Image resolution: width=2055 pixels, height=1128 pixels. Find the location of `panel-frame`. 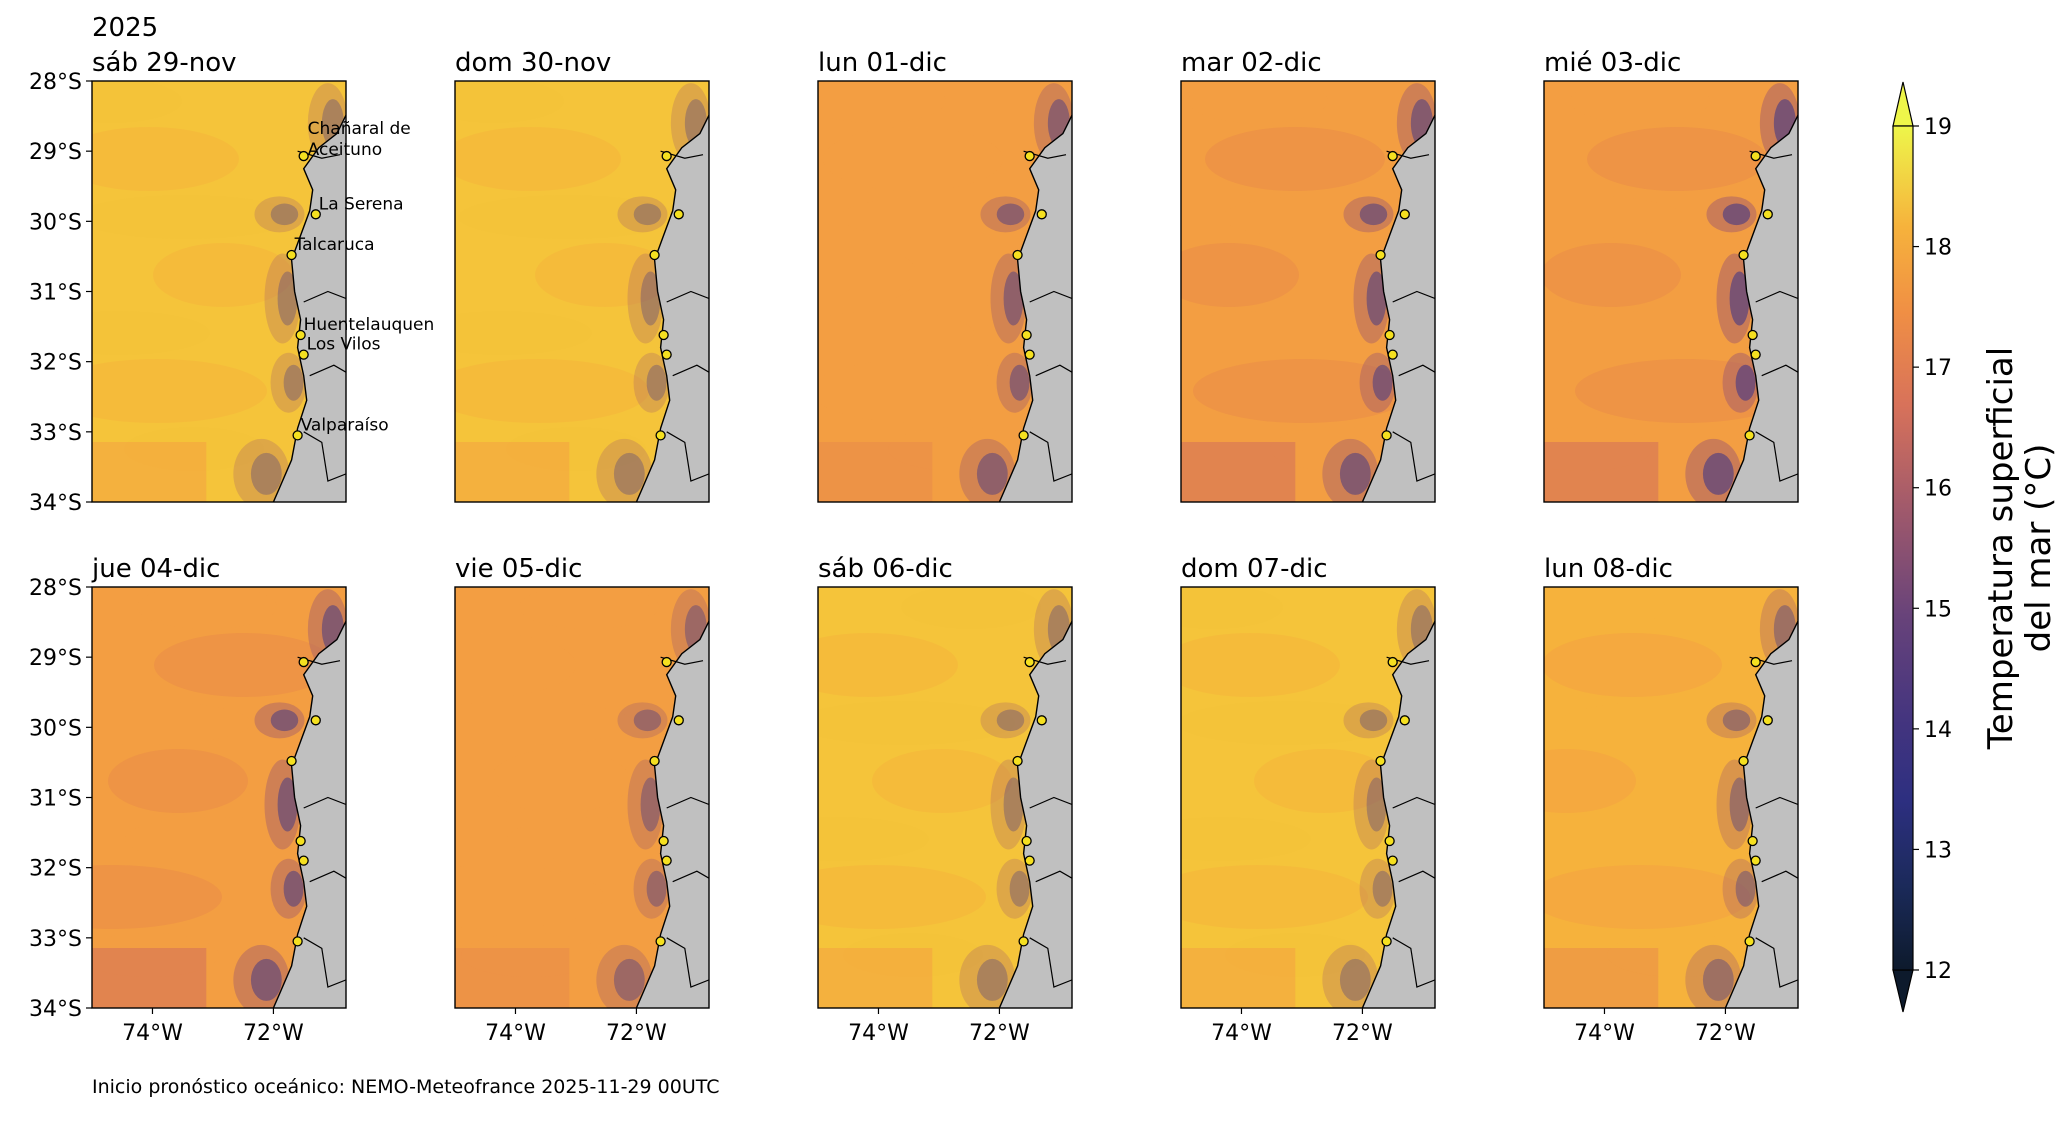

panel-frame is located at coordinates (1671, 291).